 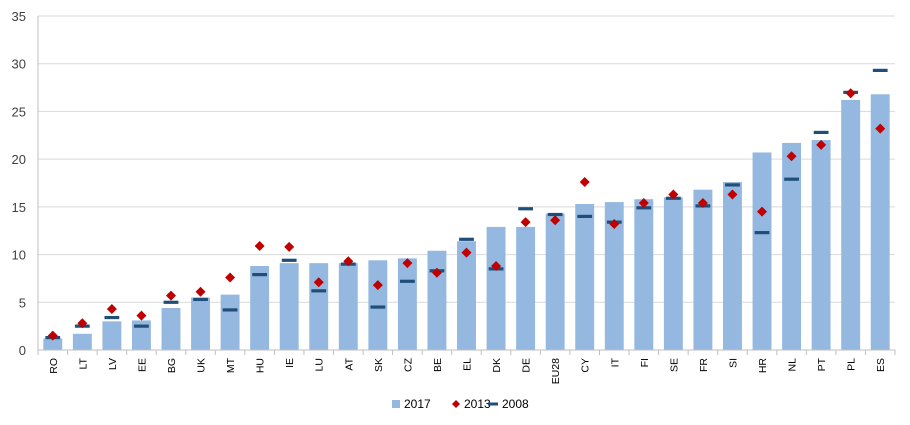 I want to click on bar-SI, so click(x=732, y=266).